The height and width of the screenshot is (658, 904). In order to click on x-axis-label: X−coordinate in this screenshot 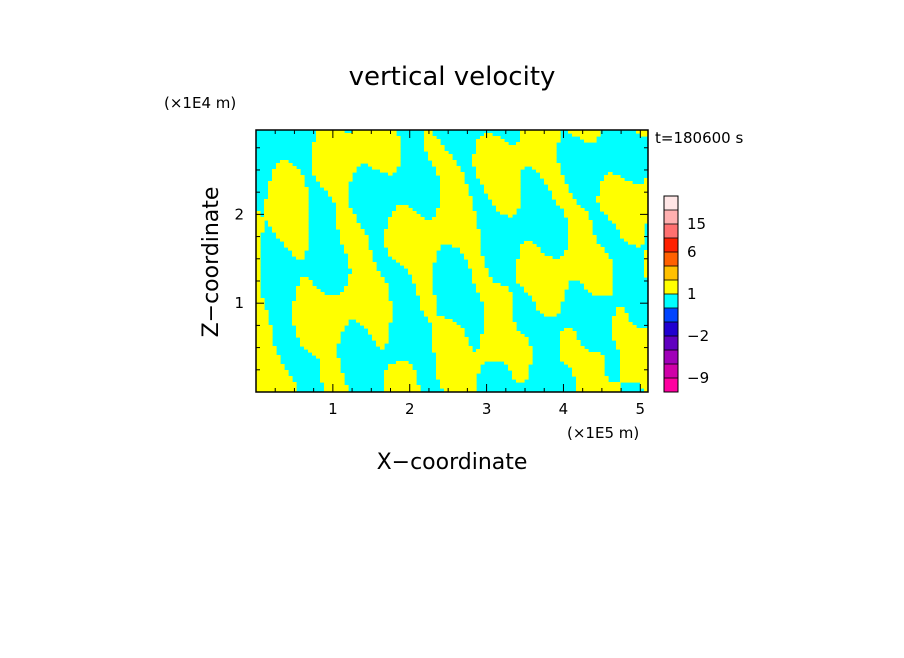, I will do `click(452, 462)`.